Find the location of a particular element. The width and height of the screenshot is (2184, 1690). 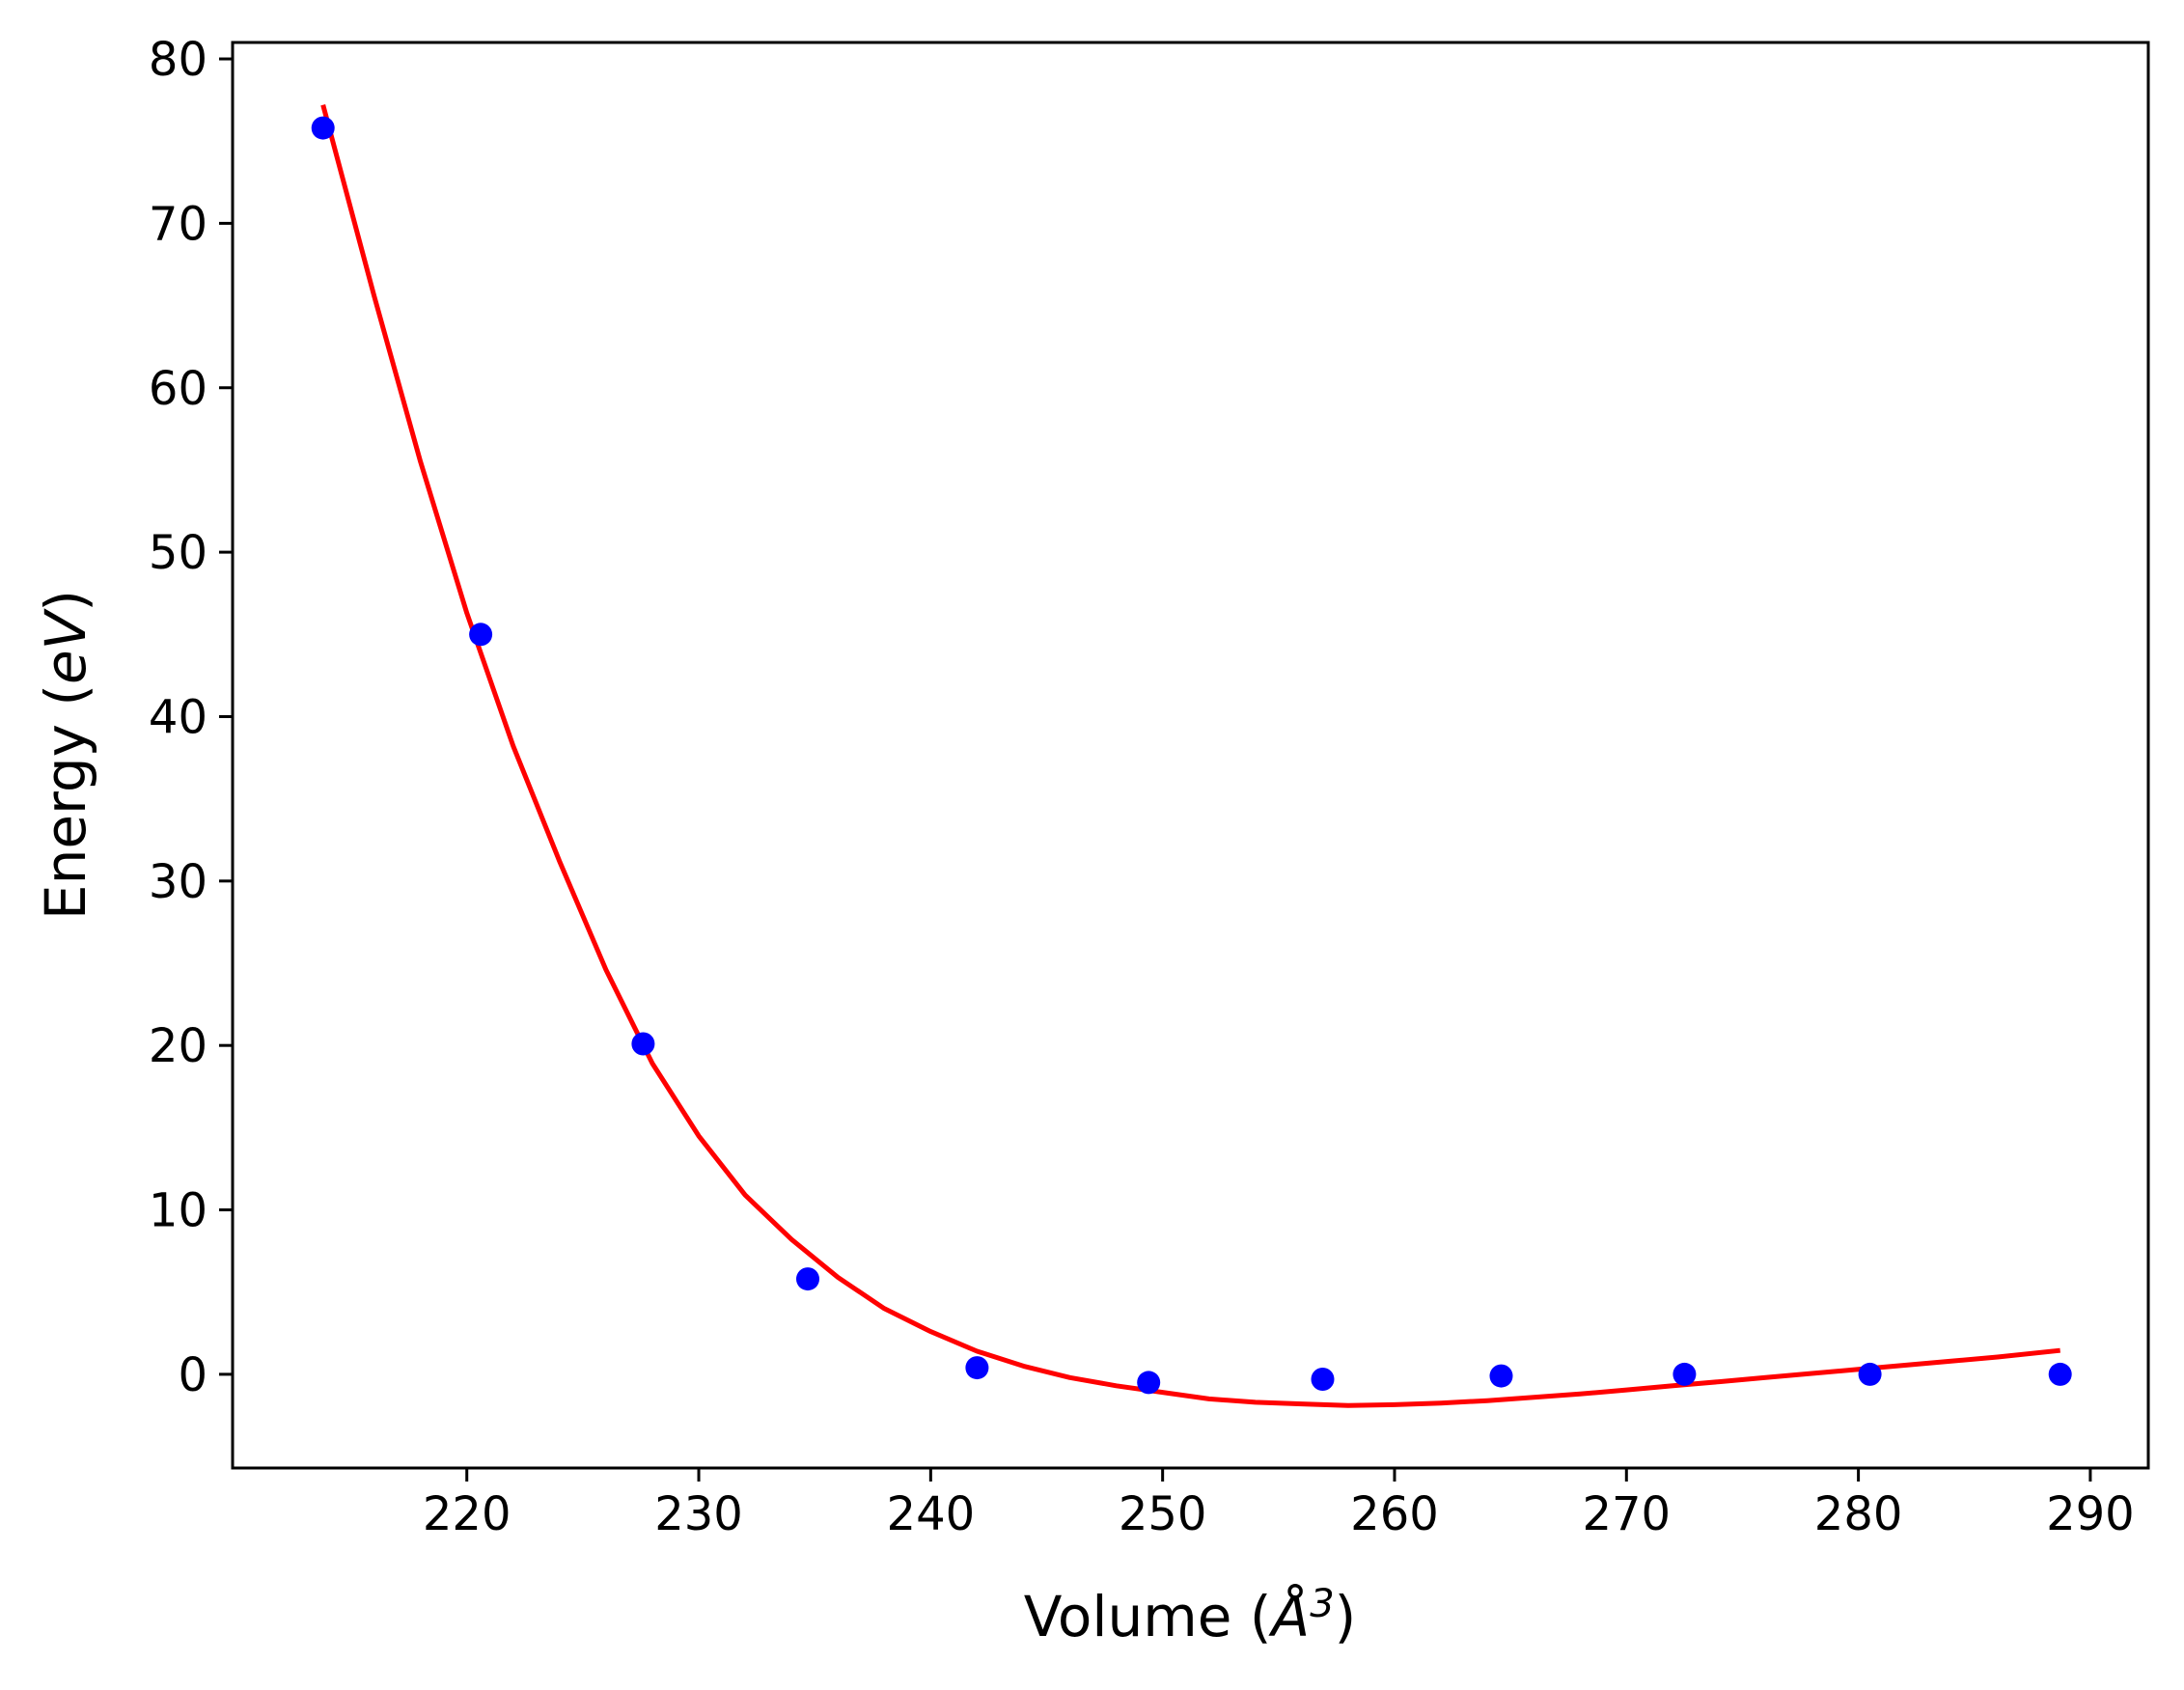

y-tick-label: 50 is located at coordinates (178, 553).